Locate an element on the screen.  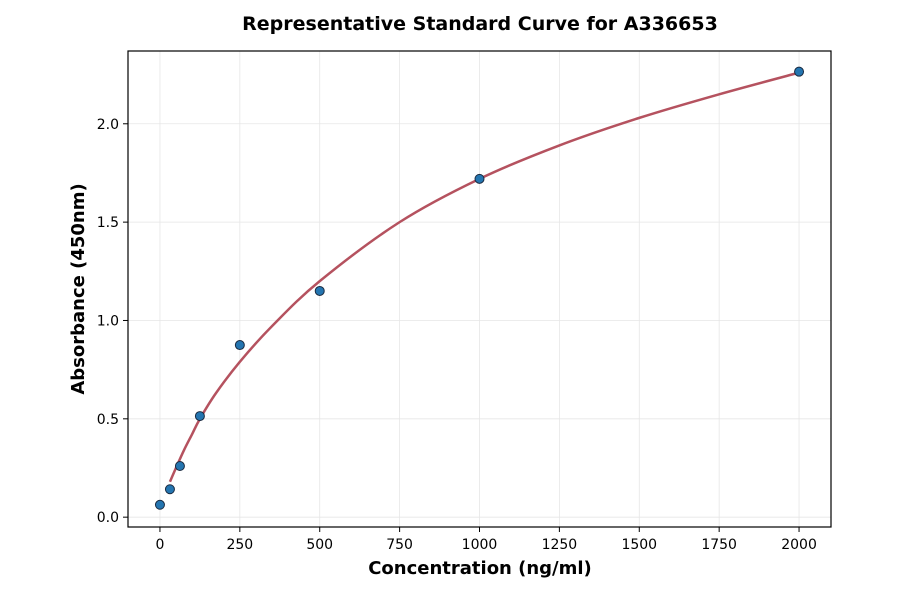
y-tick-label: 1.0 is located at coordinates (108, 321).